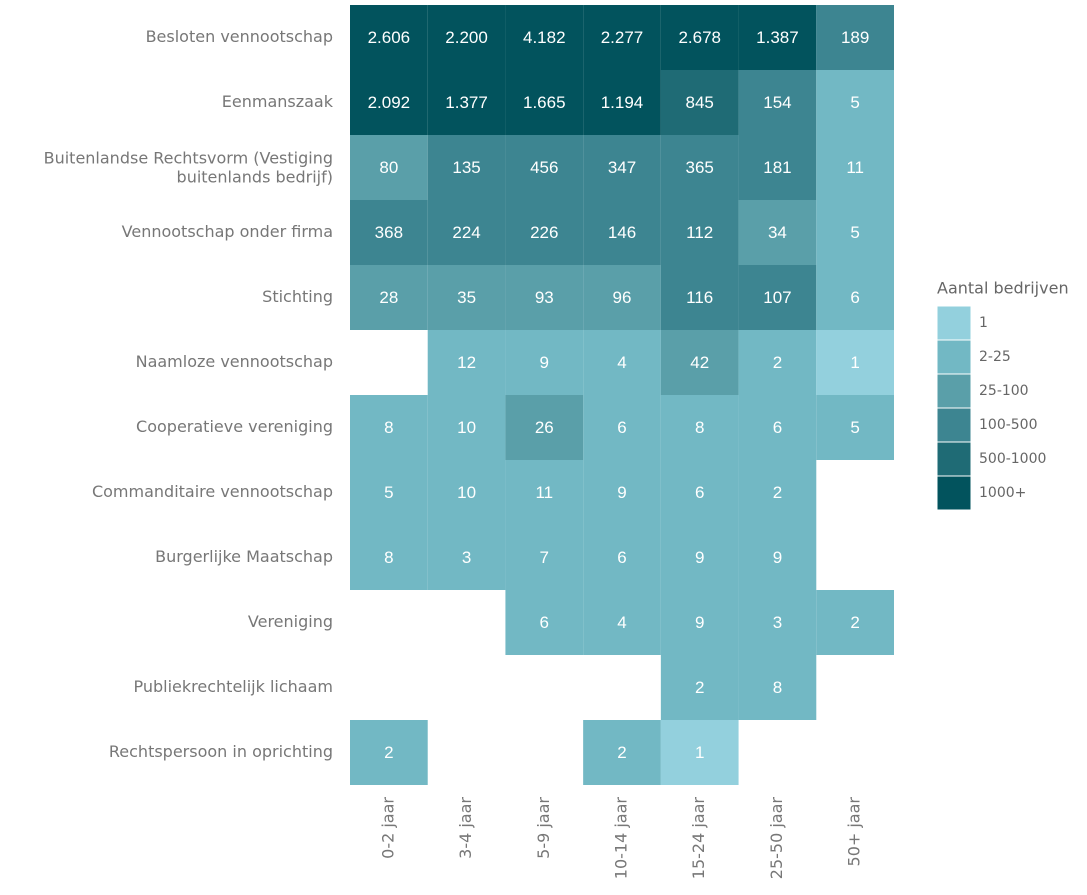  What do you see at coordinates (621, 622) in the screenshot?
I see `cell-label: 4` at bounding box center [621, 622].